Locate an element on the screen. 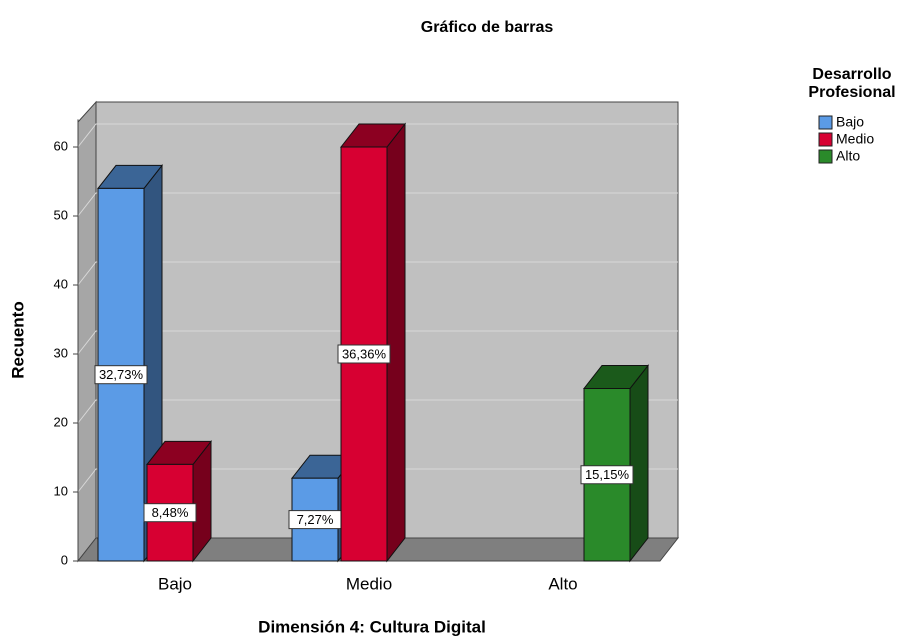 The image size is (915, 644). data-label: 15,15% is located at coordinates (607, 474).